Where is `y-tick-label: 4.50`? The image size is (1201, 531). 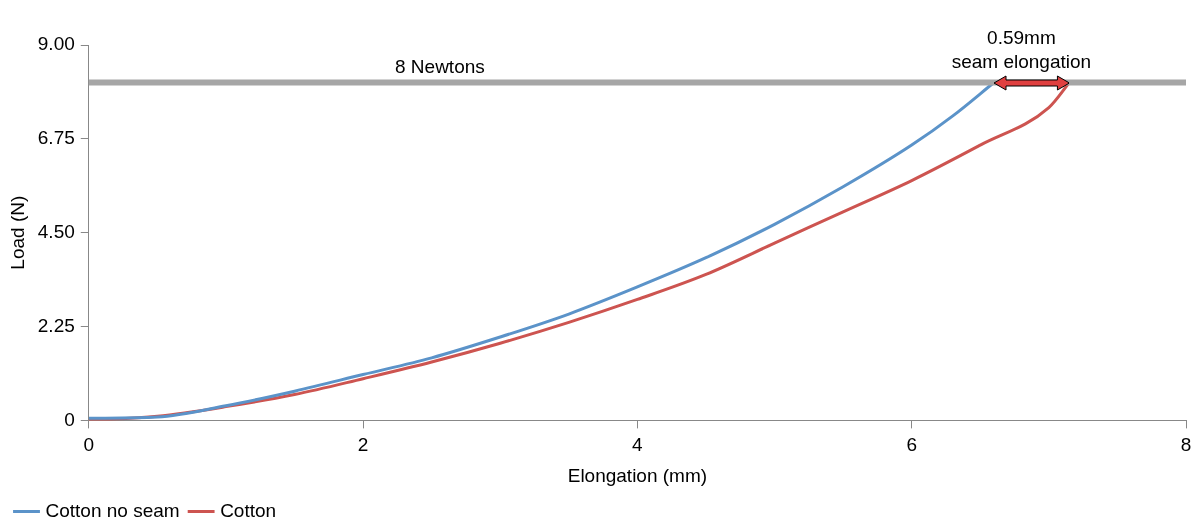 y-tick-label: 4.50 is located at coordinates (56, 231).